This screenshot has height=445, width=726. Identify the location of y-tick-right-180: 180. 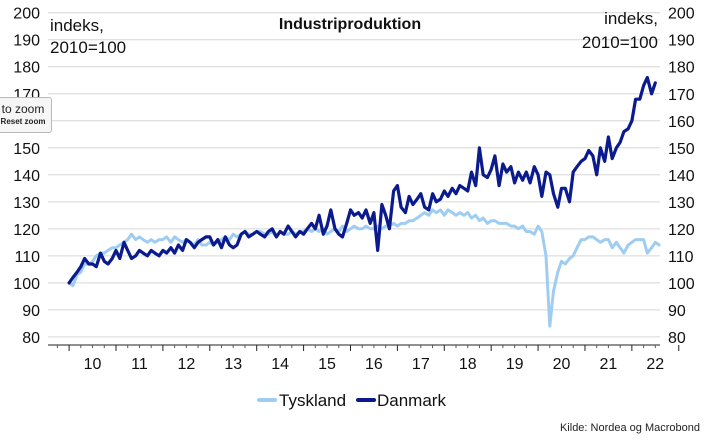
(681, 68).